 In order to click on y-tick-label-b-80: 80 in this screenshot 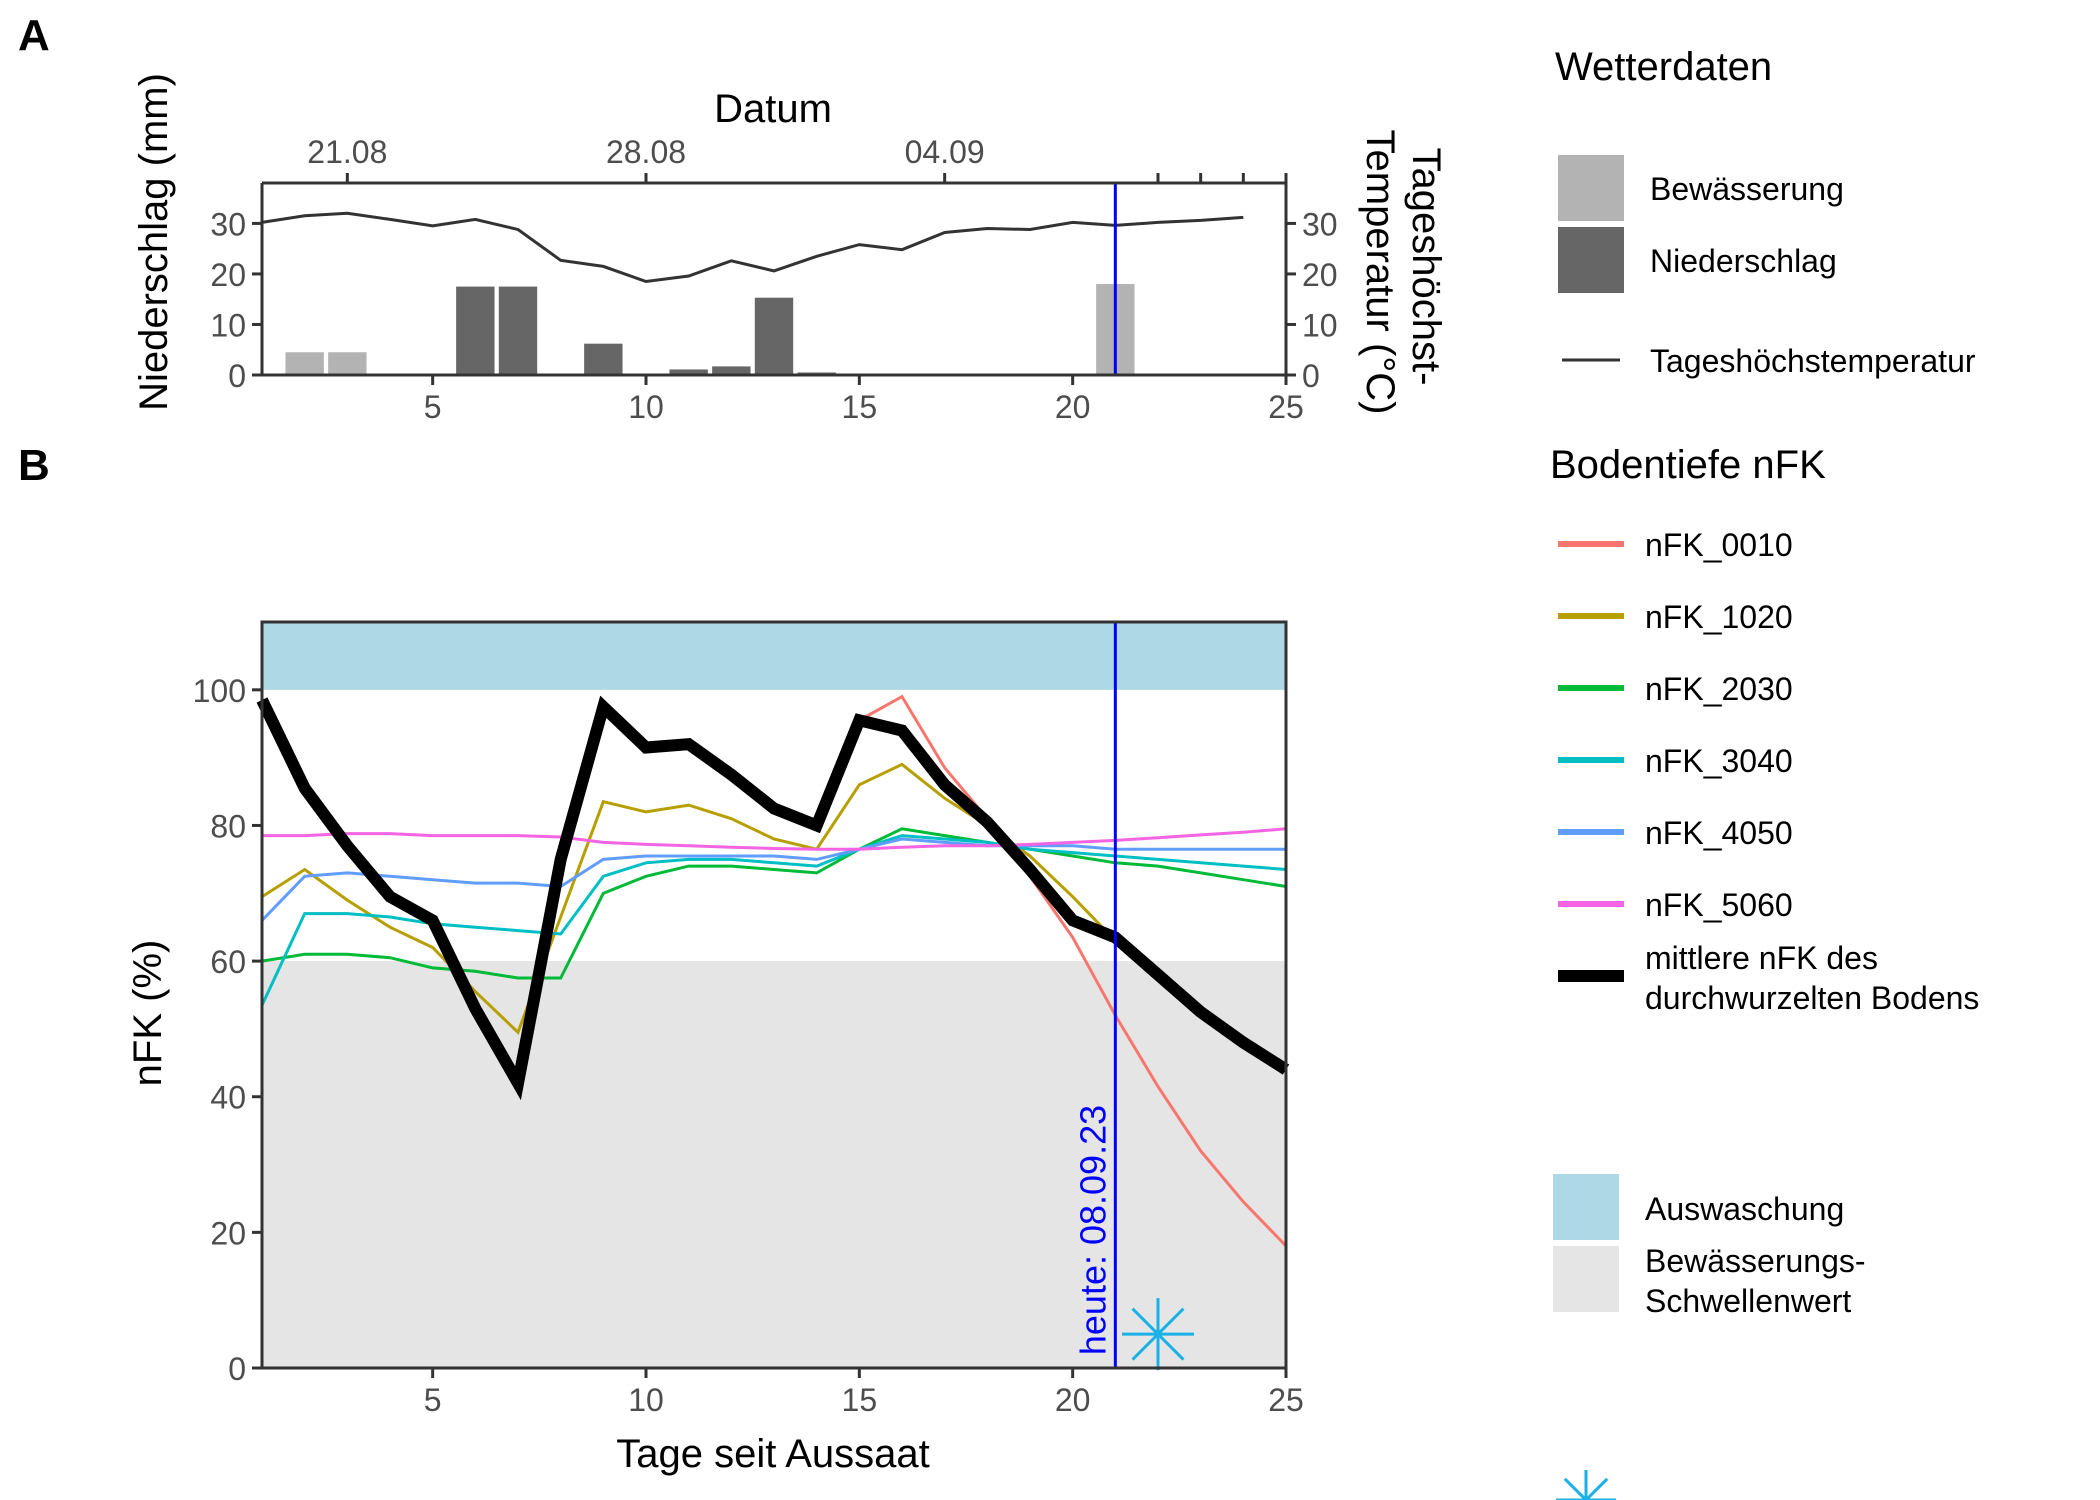, I will do `click(228, 826)`.